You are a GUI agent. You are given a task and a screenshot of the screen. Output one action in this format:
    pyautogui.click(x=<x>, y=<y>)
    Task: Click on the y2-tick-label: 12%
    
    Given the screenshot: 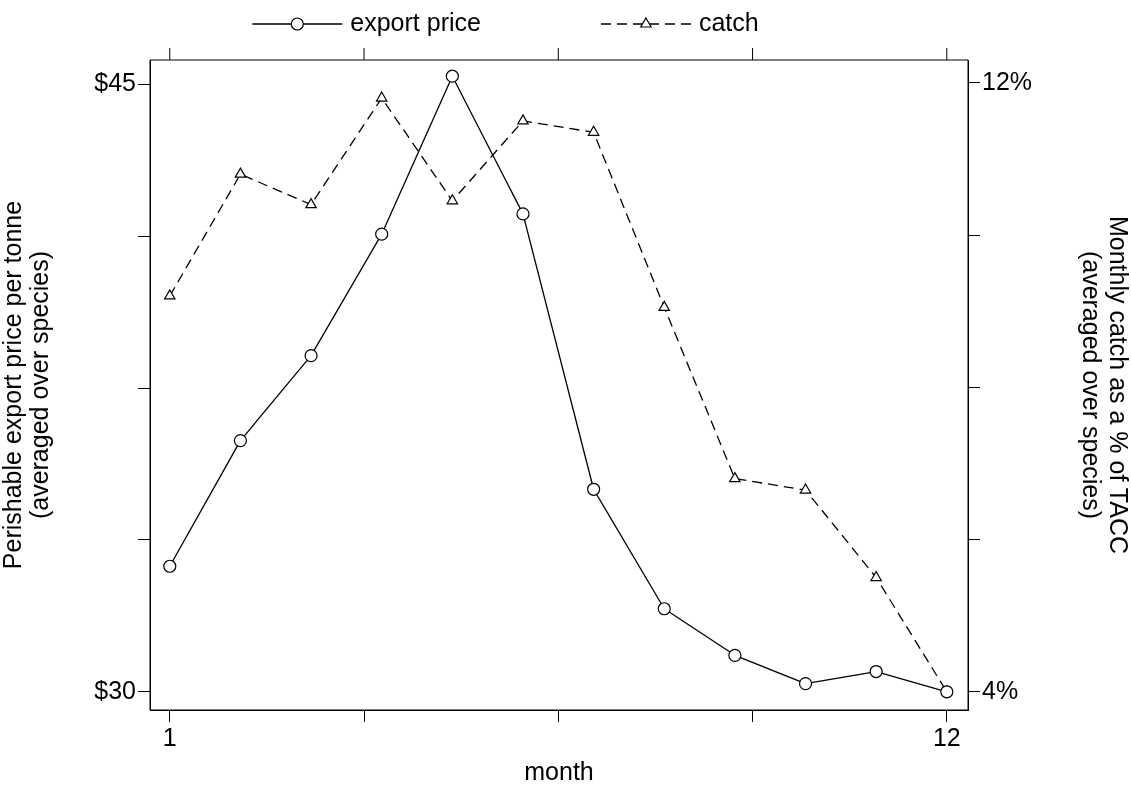 What is the action you would take?
    pyautogui.click(x=1007, y=80)
    